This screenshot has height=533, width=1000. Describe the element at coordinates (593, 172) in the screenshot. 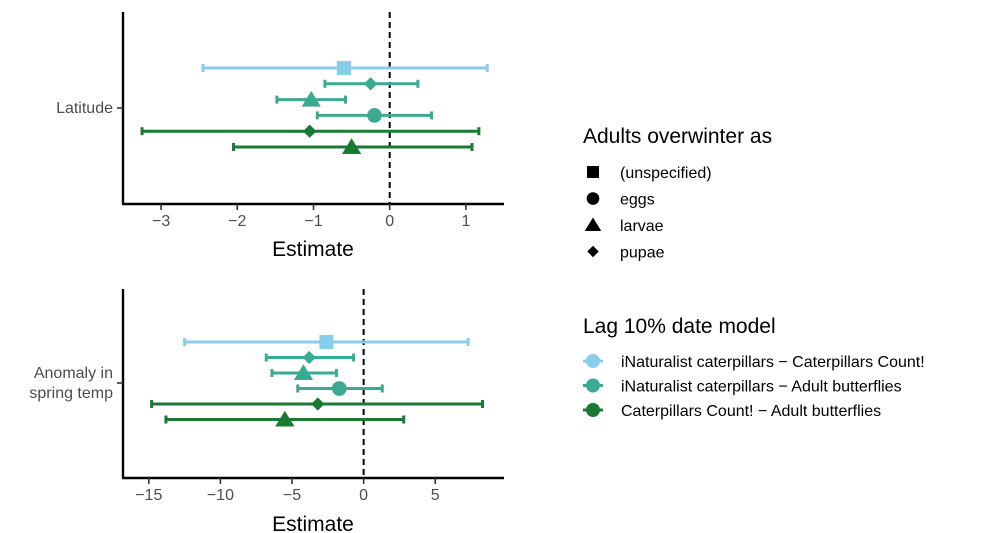

I see `legend-key-square` at that location.